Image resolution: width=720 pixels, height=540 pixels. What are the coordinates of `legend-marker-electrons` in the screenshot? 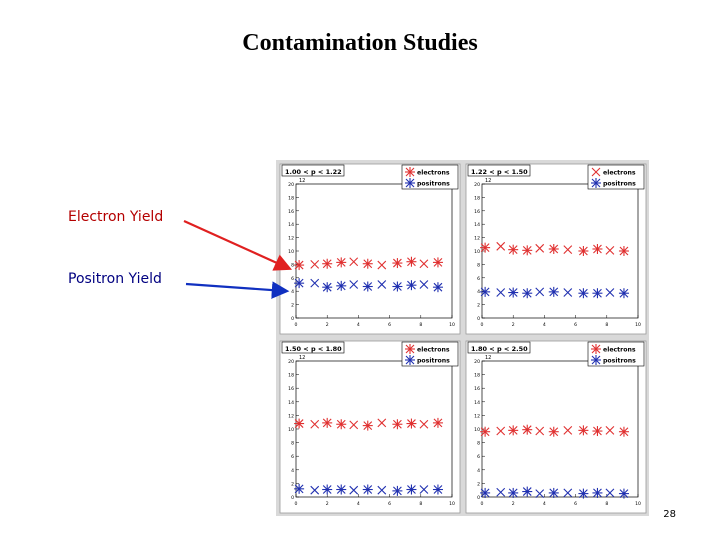 It's located at (596, 349).